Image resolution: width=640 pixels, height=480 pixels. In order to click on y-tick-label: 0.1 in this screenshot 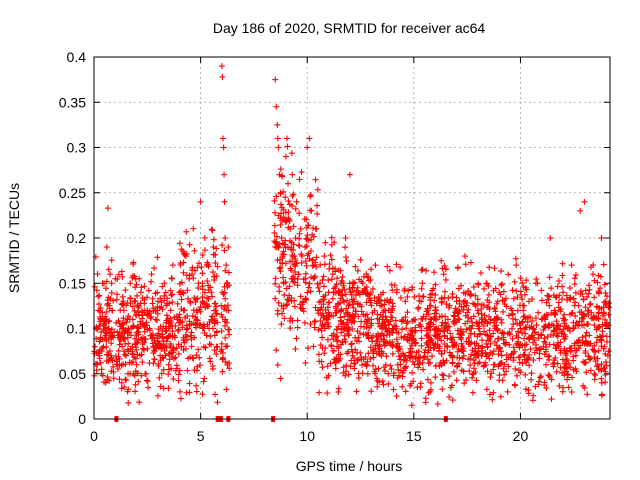, I will do `click(77, 329)`.